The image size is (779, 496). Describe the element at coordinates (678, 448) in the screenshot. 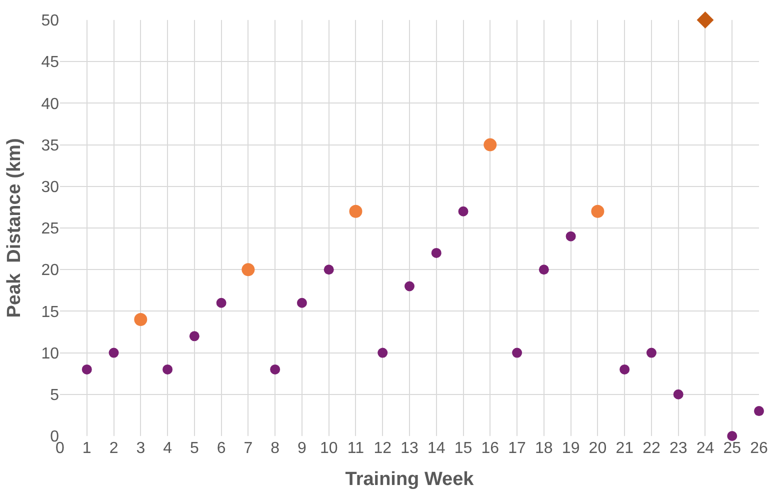

I see `x-tick-label: 23` at that location.